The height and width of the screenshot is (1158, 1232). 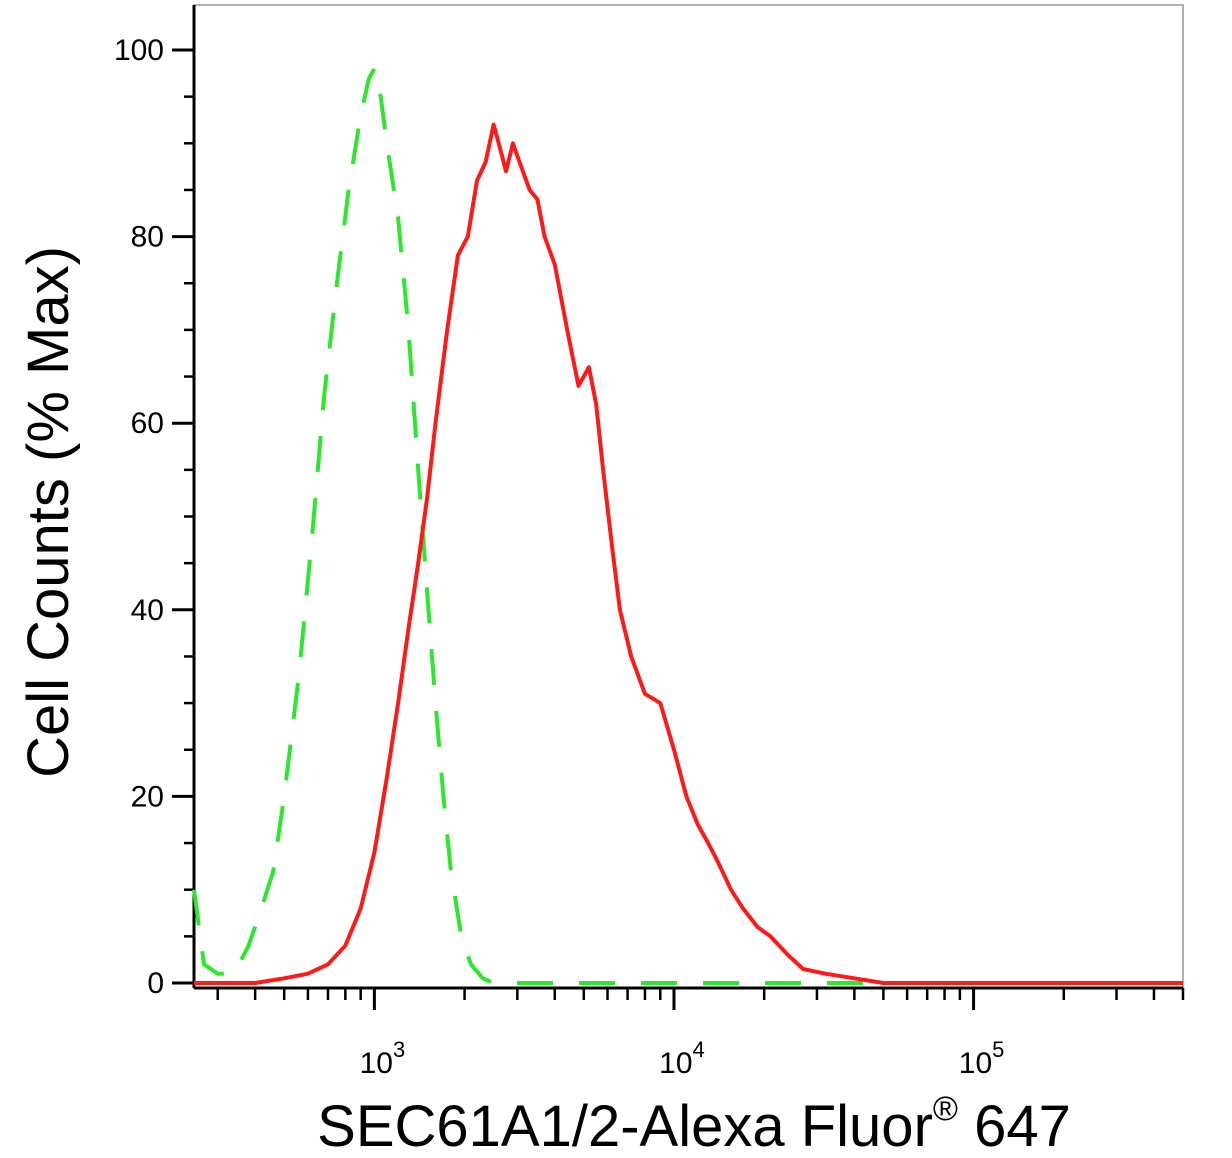 I want to click on x-tick-label: 10⁴, so click(x=682, y=1058).